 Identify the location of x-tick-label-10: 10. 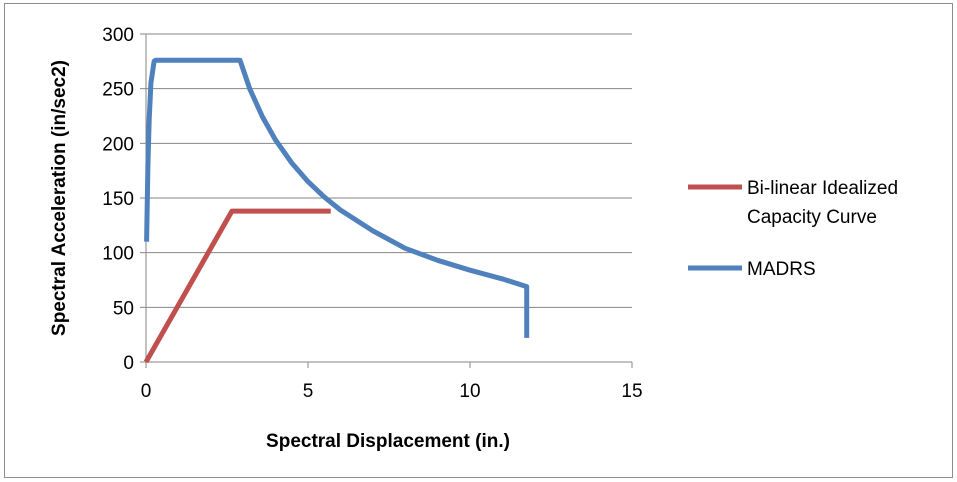
(469, 391).